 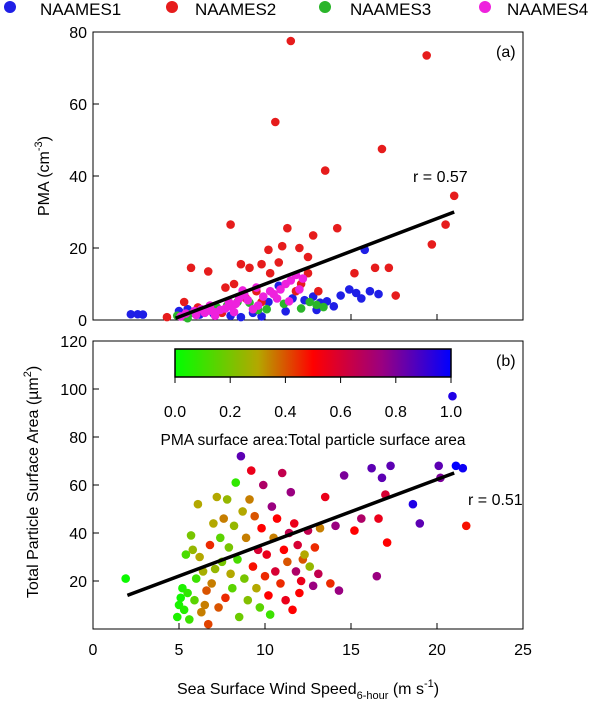 What do you see at coordinates (308, 317) in the screenshot?
I see `panel-a-x-ticks` at bounding box center [308, 317].